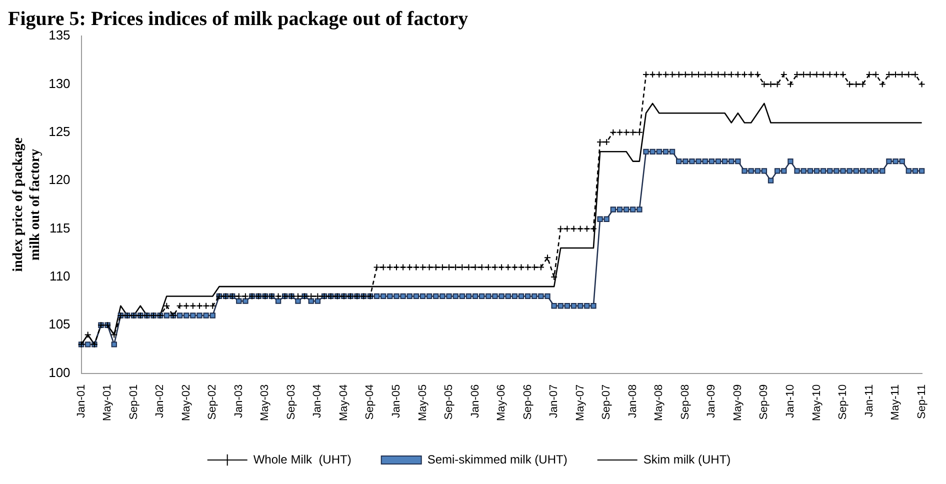  I want to click on point, so click(114, 334).